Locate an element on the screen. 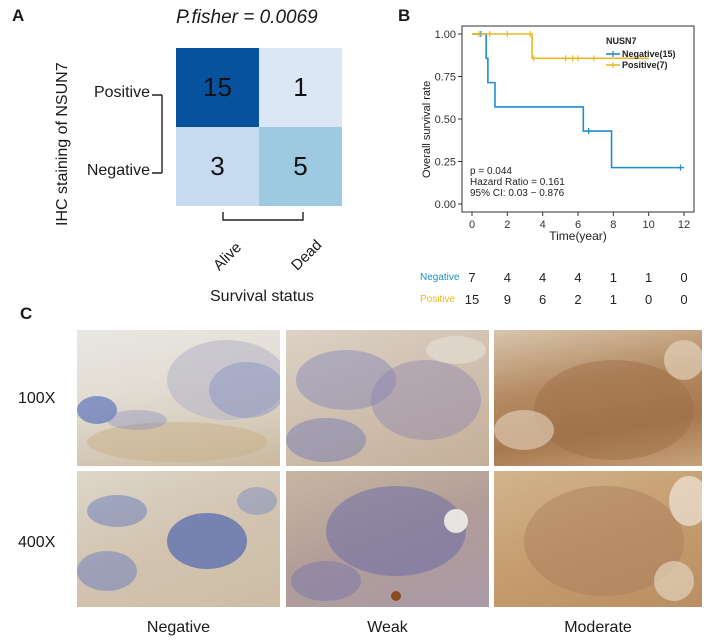 This screenshot has height=644, width=709. legend-entry: Positive(7) is located at coordinates (645, 65).